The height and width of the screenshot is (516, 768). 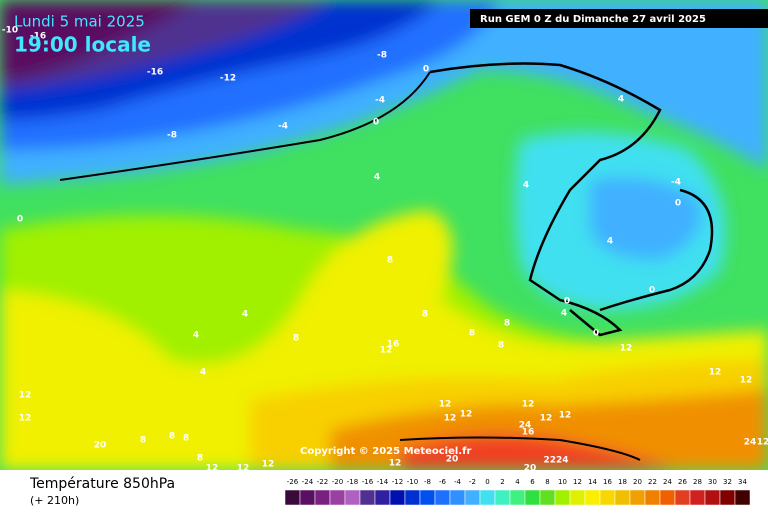 What do you see at coordinates (742, 482) in the screenshot?
I see `scale-label: 34` at bounding box center [742, 482].